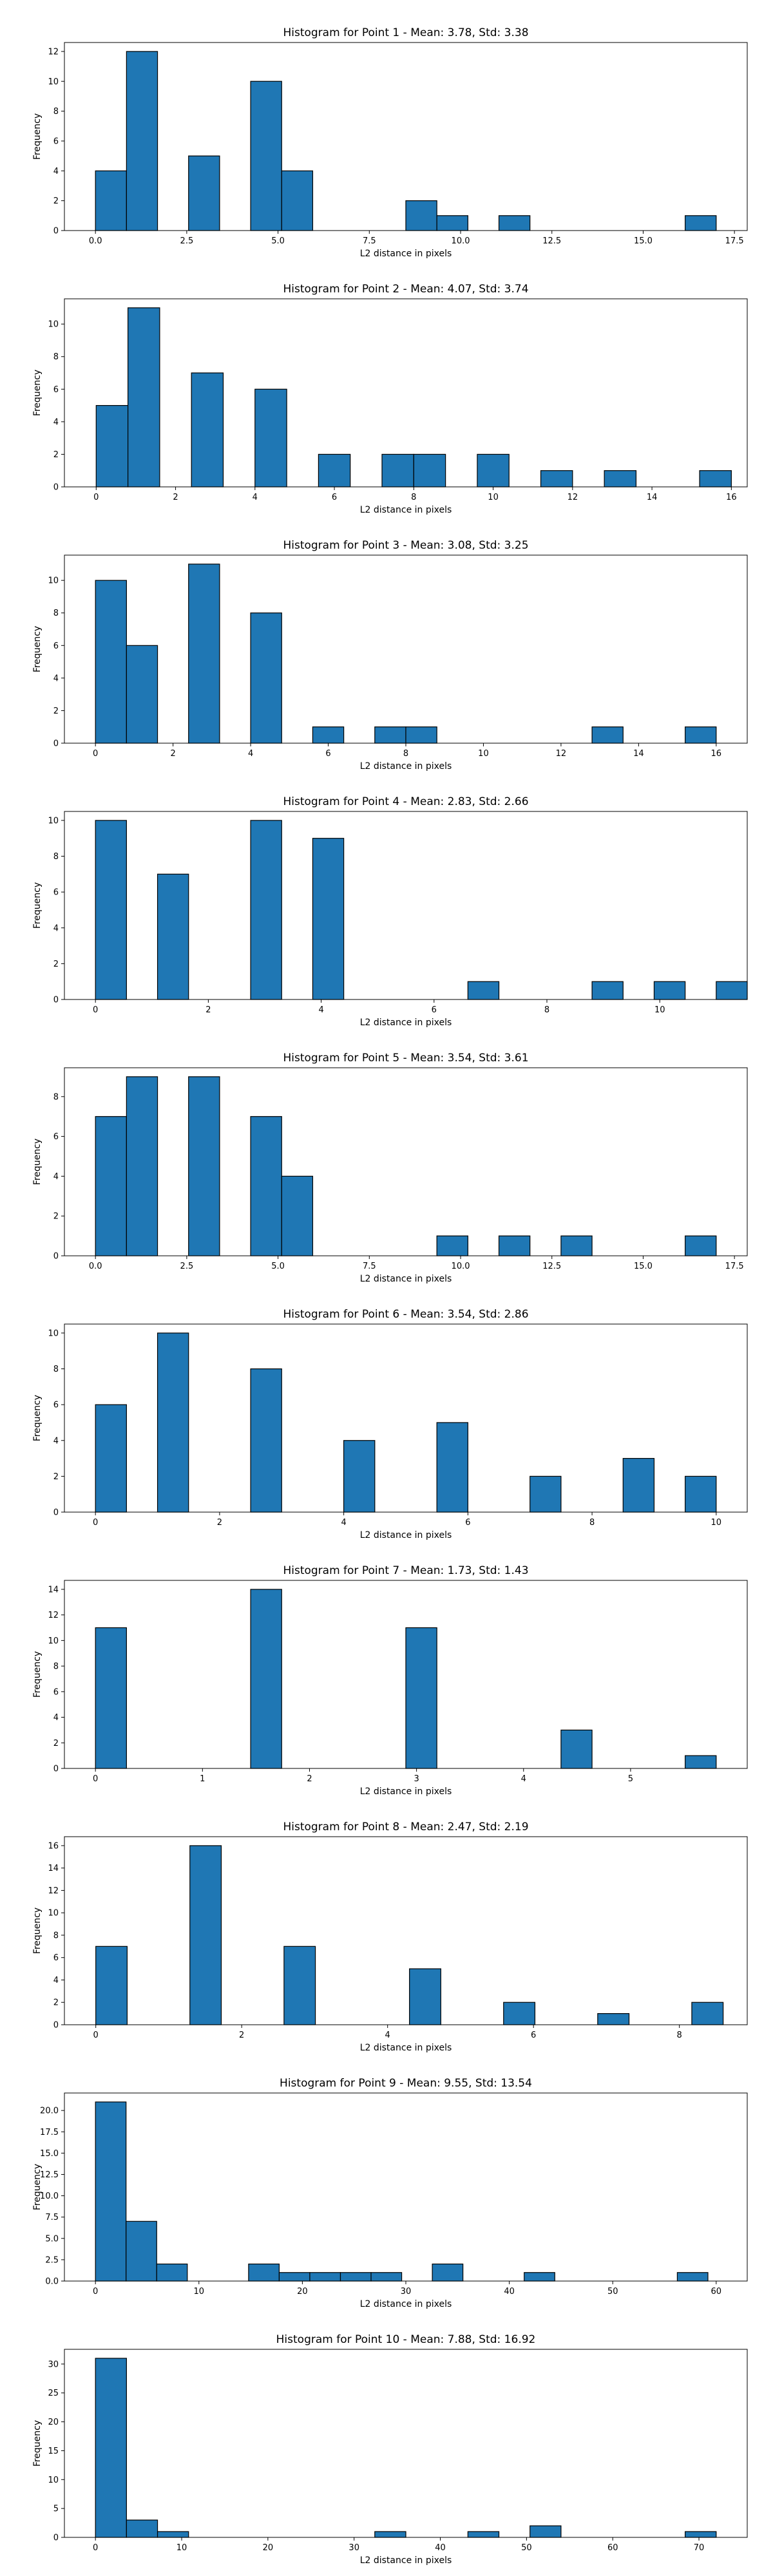 Image resolution: width=773 pixels, height=2576 pixels. Describe the element at coordinates (734, 241) in the screenshot. I see `x-tick-label: 17.5` at that location.